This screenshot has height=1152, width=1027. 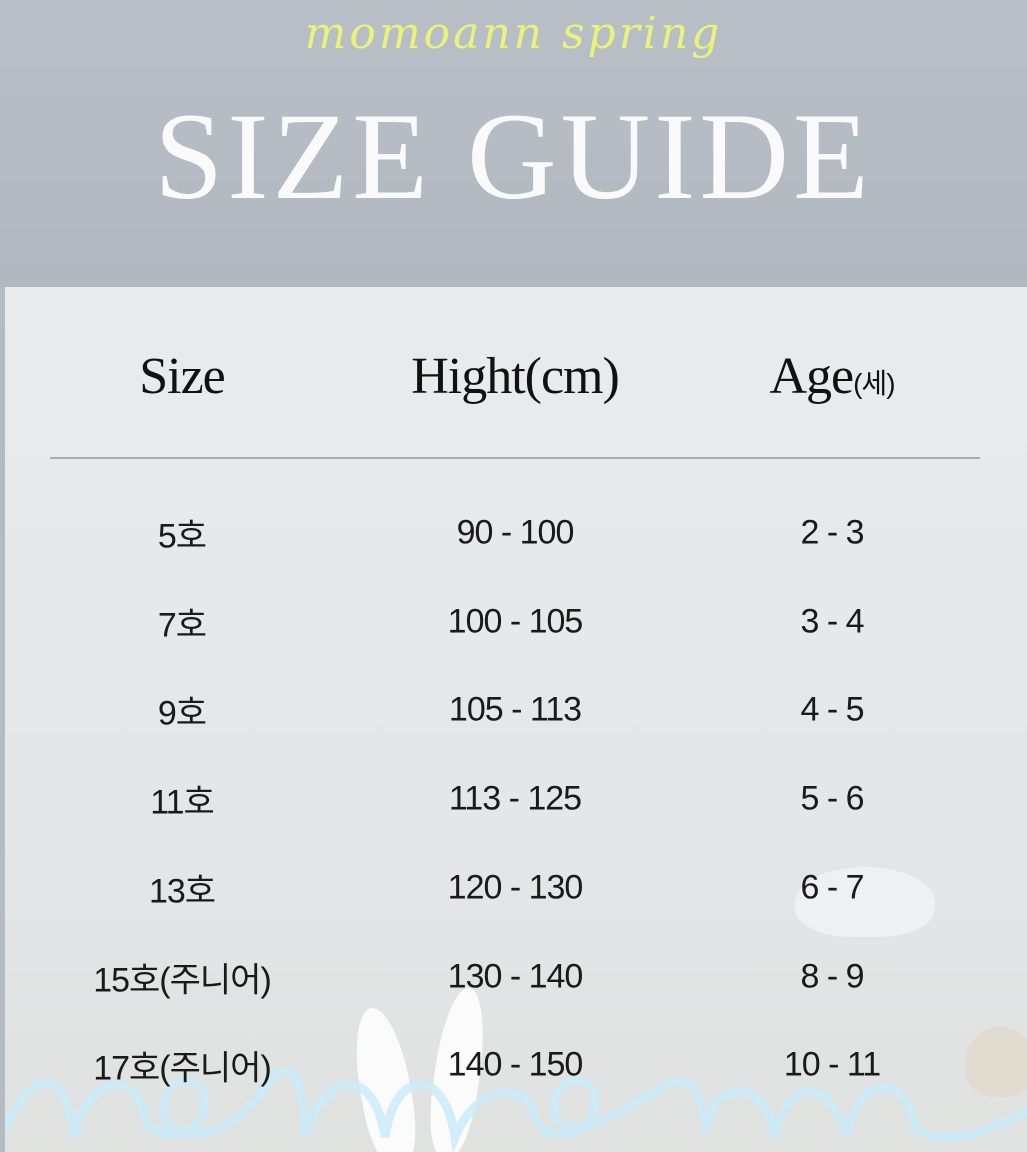 I want to click on cell-age: 4 - 5, so click(x=832, y=709).